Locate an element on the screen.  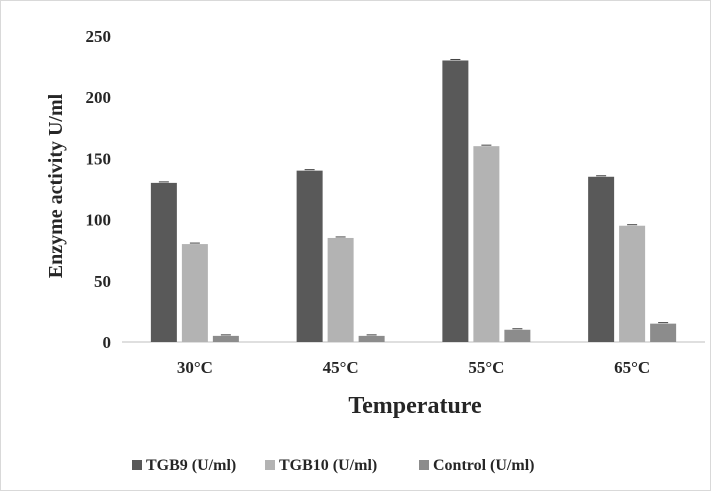
legend-label: TGB9 (U/ml) is located at coordinates (191, 465).